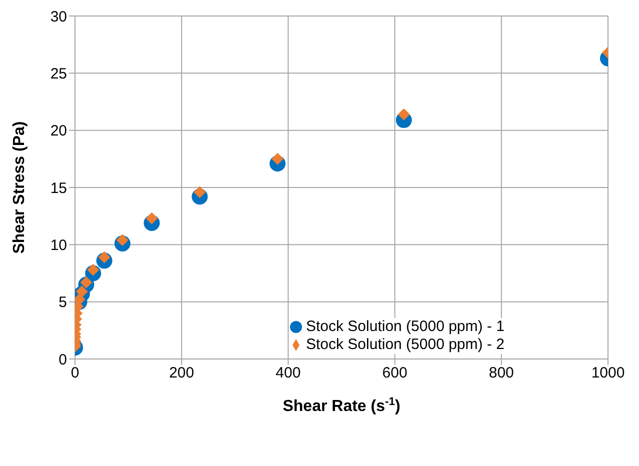 This screenshot has width=639, height=466. Describe the element at coordinates (58, 188) in the screenshot. I see `y-tick-label: 15` at that location.